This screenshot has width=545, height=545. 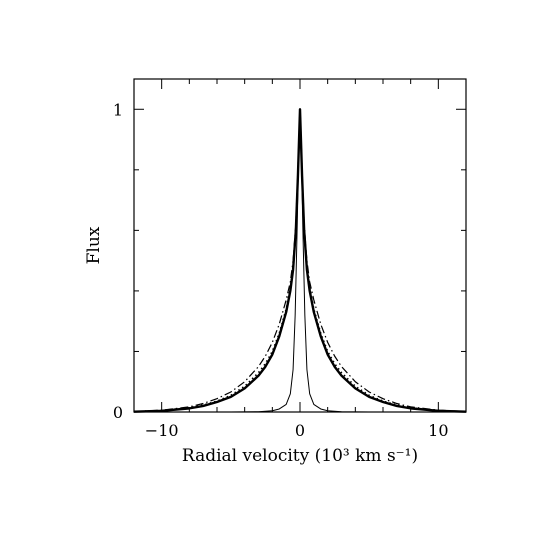 I want to click on x-tick-label: −10, so click(x=162, y=430).